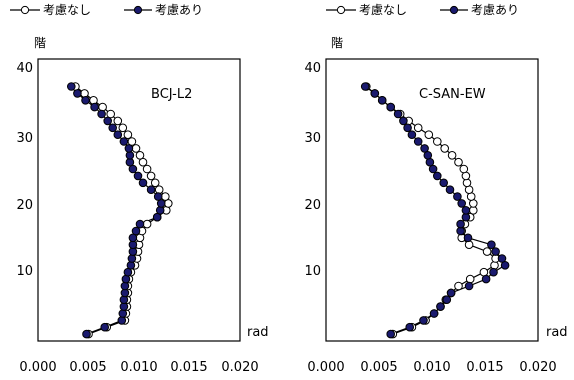 Image resolution: width=574 pixels, height=380 pixels. I want to click on y-tick-label: 30, so click(312, 138).